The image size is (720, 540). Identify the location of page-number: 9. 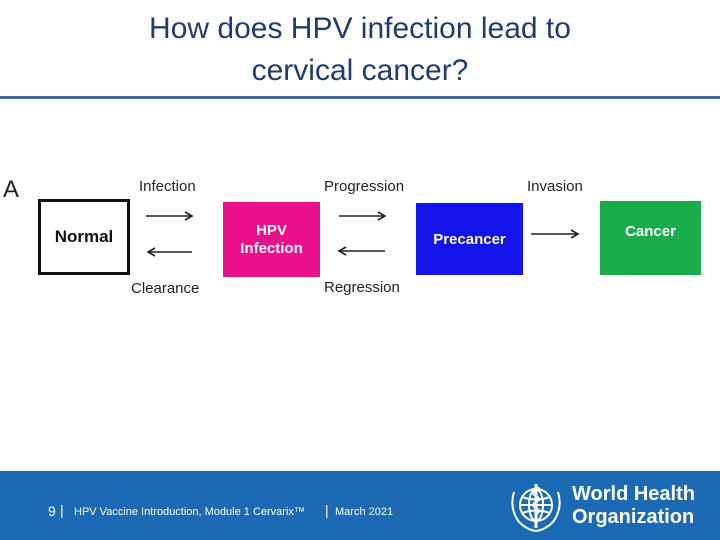
(52, 511).